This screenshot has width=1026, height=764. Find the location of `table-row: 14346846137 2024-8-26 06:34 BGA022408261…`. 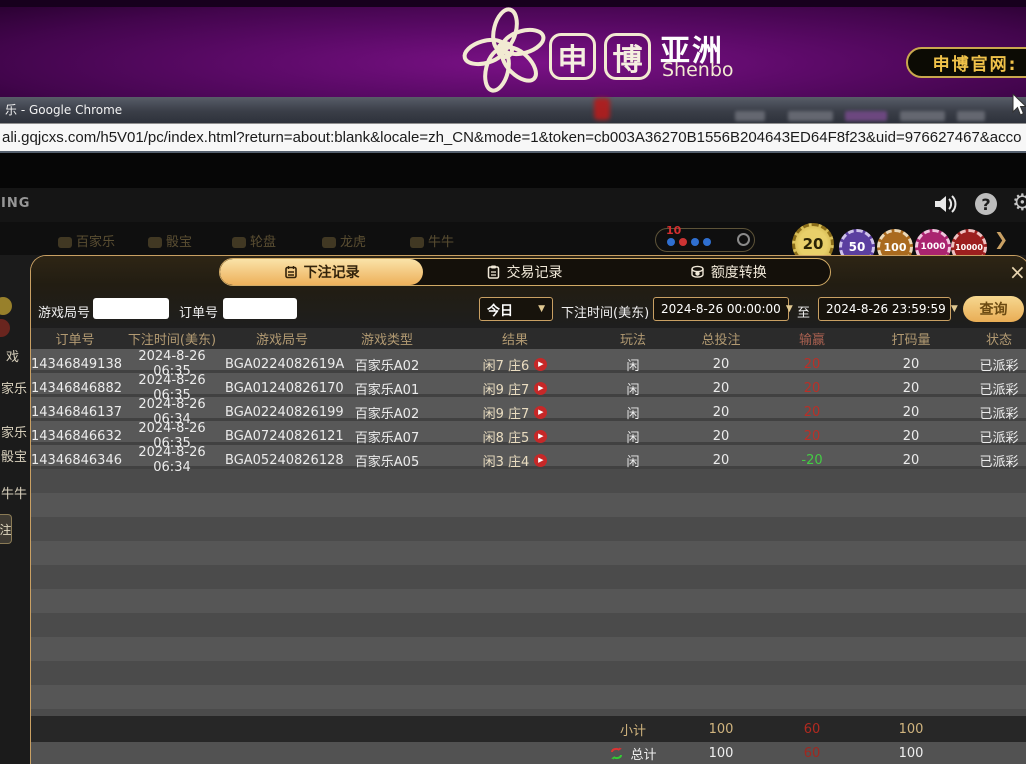

table-row: 14346846137 2024-8-26 06:34 BGA022408261… is located at coordinates (528, 412).